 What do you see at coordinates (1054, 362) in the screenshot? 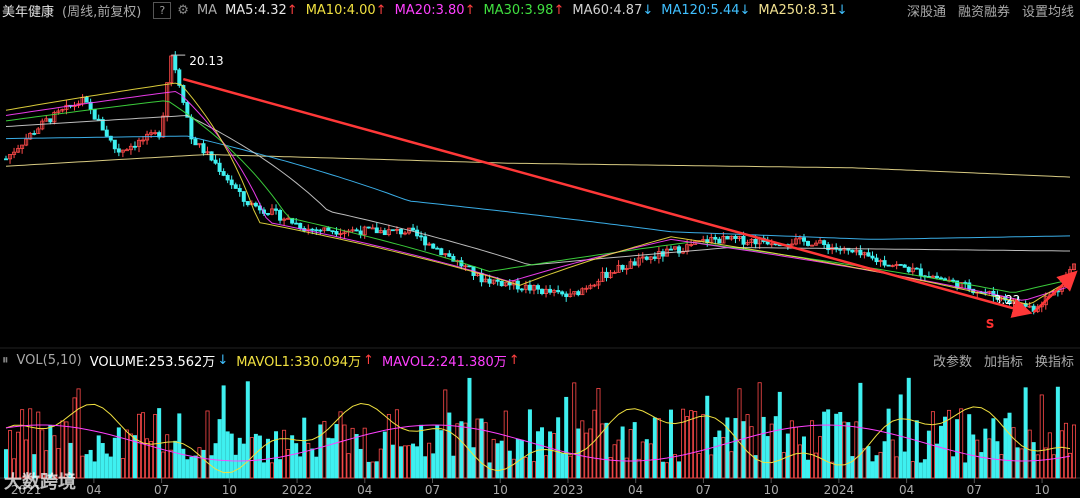
I see `link-item: 换指标` at bounding box center [1054, 362].